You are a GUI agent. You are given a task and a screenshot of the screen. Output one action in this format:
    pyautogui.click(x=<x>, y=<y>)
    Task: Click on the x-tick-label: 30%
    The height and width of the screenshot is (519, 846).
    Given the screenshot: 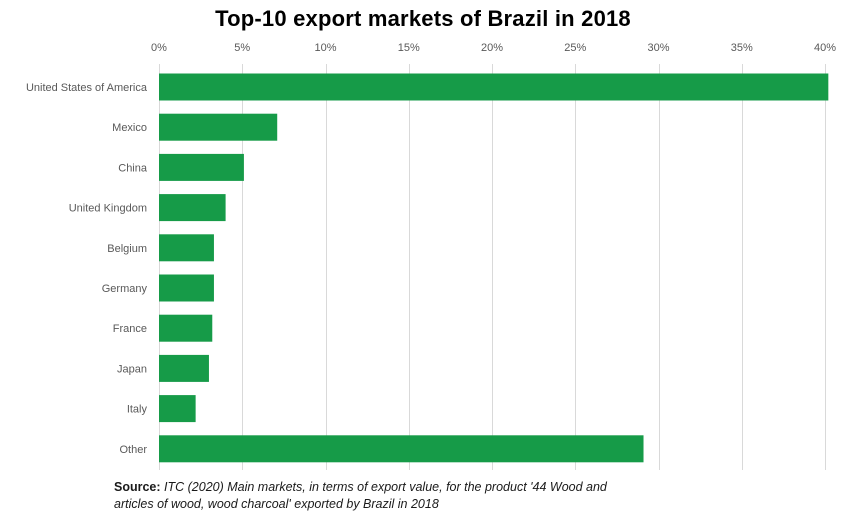 What is the action you would take?
    pyautogui.click(x=658, y=48)
    